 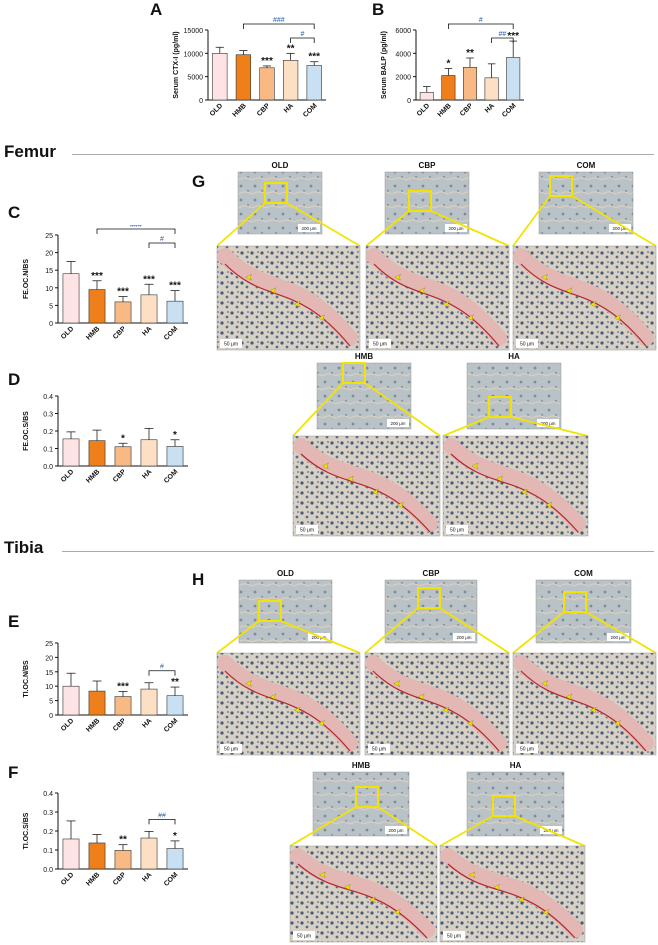 What do you see at coordinates (30, 151) in the screenshot?
I see `section-femur: Femur` at bounding box center [30, 151].